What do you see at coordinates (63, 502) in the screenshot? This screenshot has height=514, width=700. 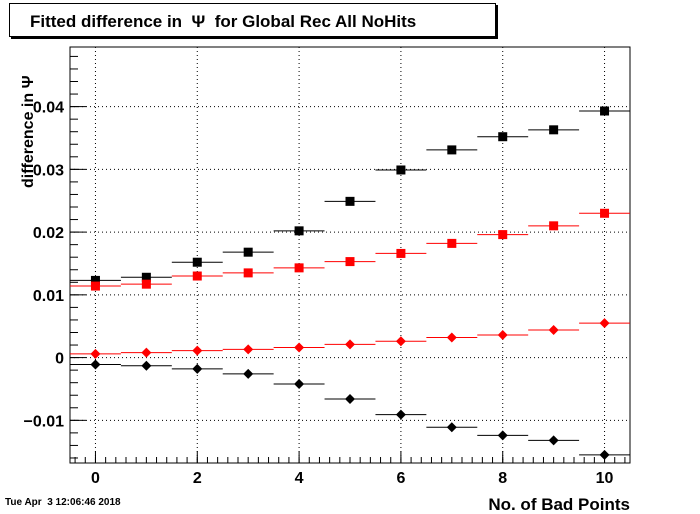 I see `timestamp: Tue Apr 3 12:06:46 2018` at bounding box center [63, 502].